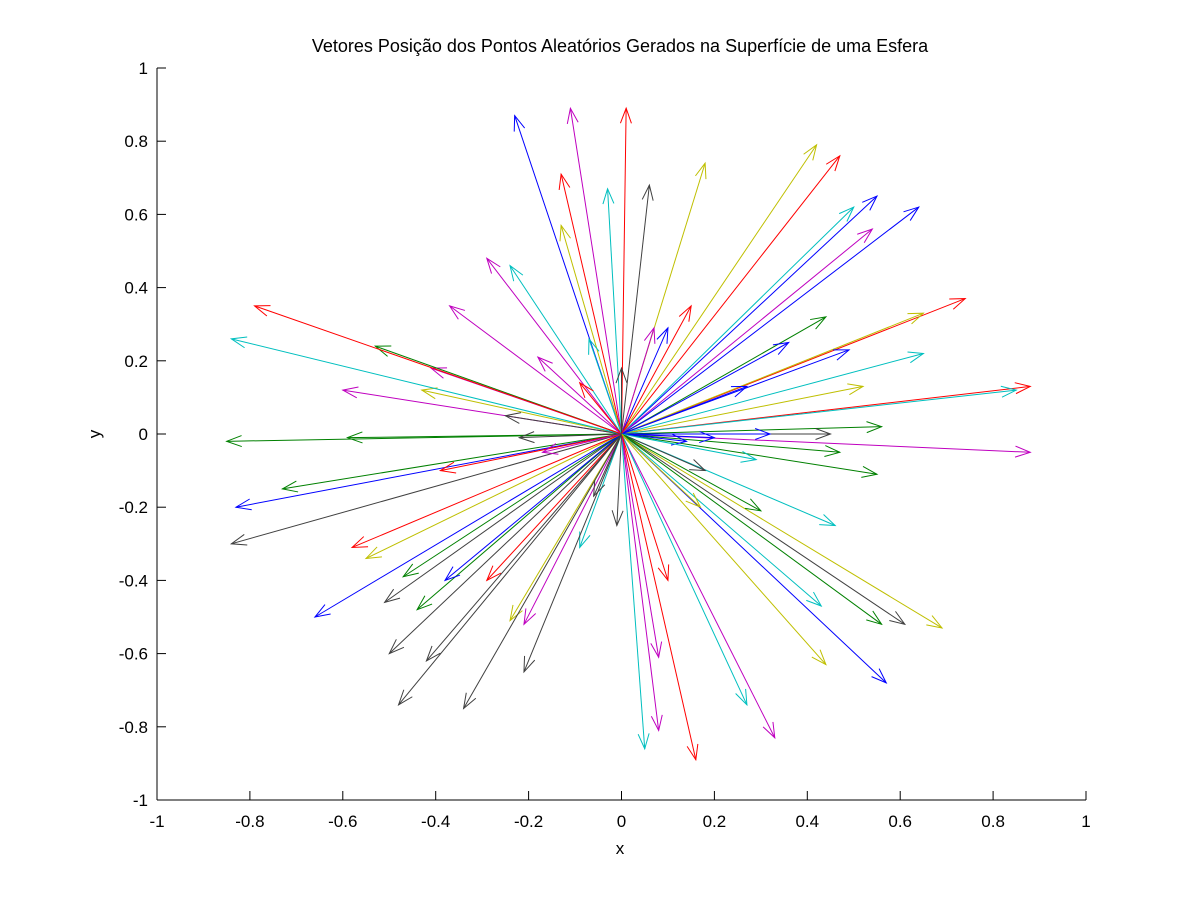 Image resolution: width=1200 pixels, height=900 pixels. What do you see at coordinates (142, 434) in the screenshot?
I see `y-ticks: -1 -0.8 -0.6 -0.4 -0.2 0 0.2 0.4 0.6 0.8 1` at bounding box center [142, 434].